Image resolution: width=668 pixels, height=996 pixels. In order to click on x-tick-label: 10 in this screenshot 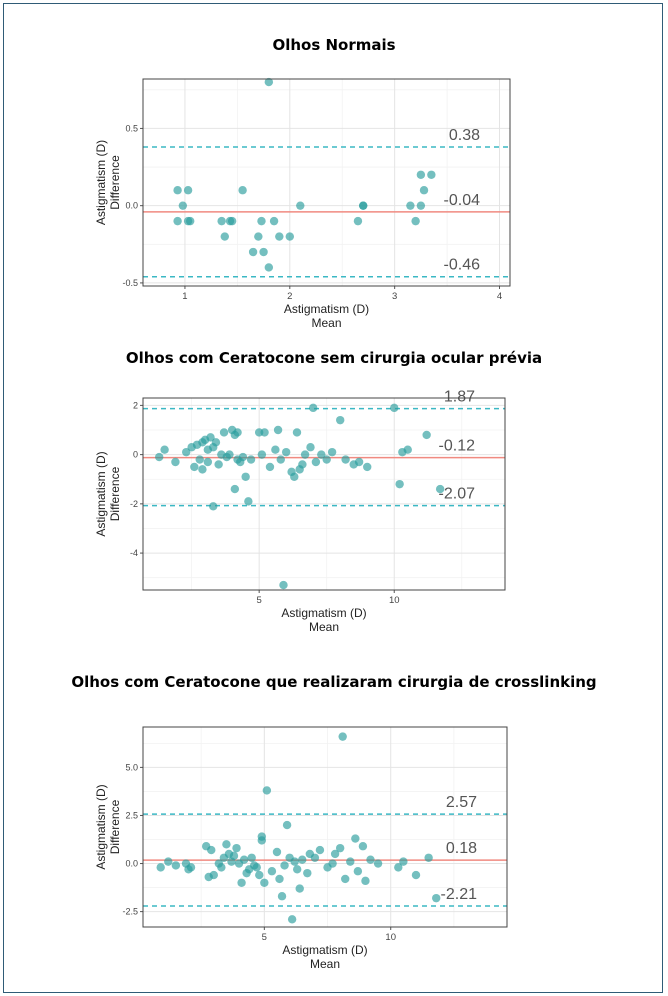, I will do `click(390, 937)`.